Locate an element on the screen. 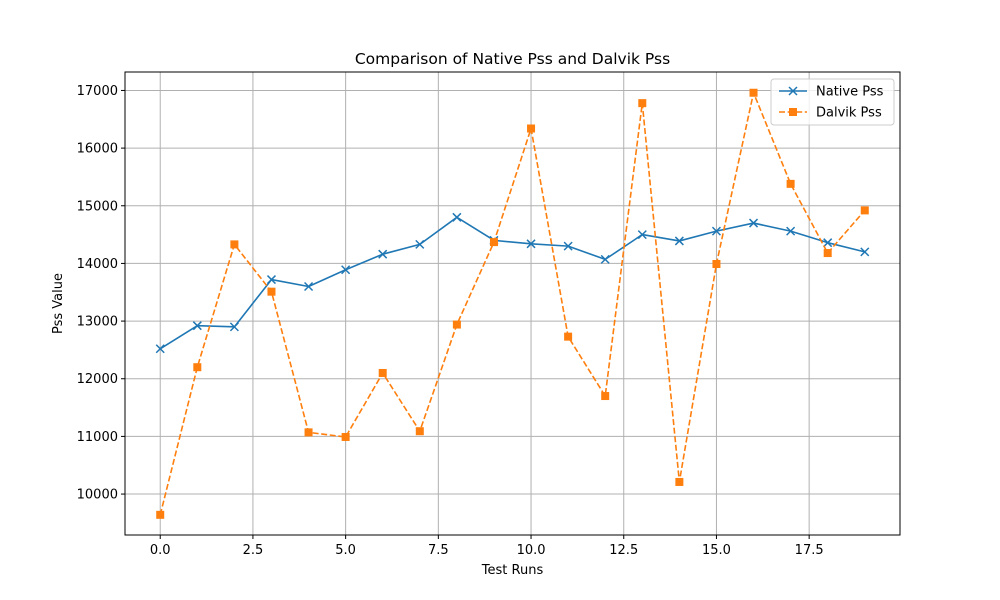  y-tick-label: 12000 is located at coordinates (97, 379).